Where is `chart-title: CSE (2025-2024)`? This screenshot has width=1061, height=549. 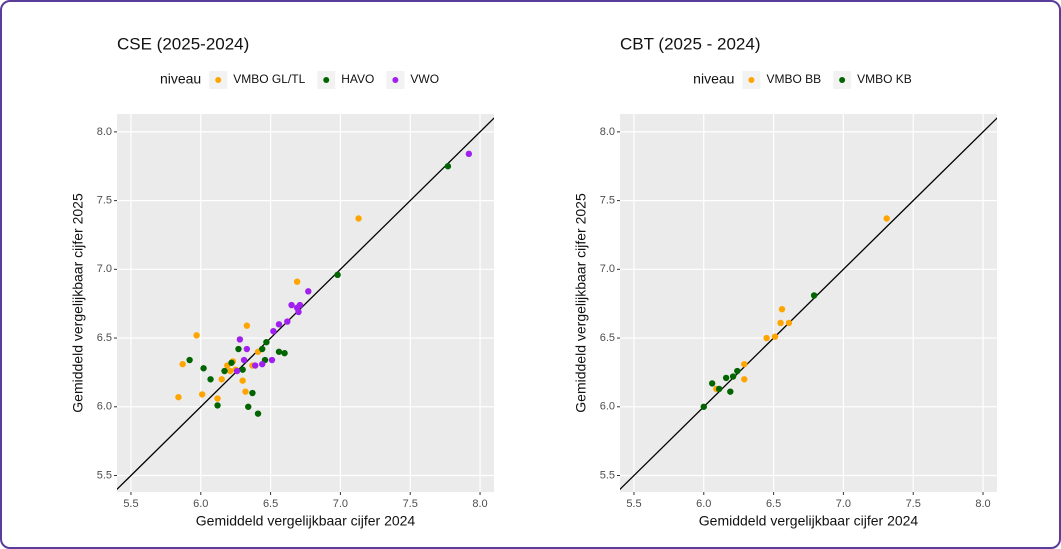
chart-title: CSE (2025-2024) is located at coordinates (183, 43).